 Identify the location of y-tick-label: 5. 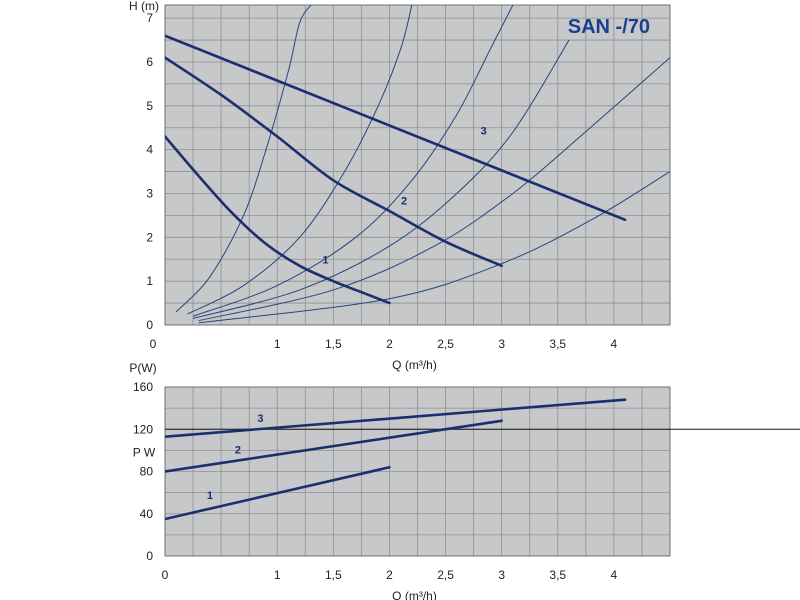
(149, 106).